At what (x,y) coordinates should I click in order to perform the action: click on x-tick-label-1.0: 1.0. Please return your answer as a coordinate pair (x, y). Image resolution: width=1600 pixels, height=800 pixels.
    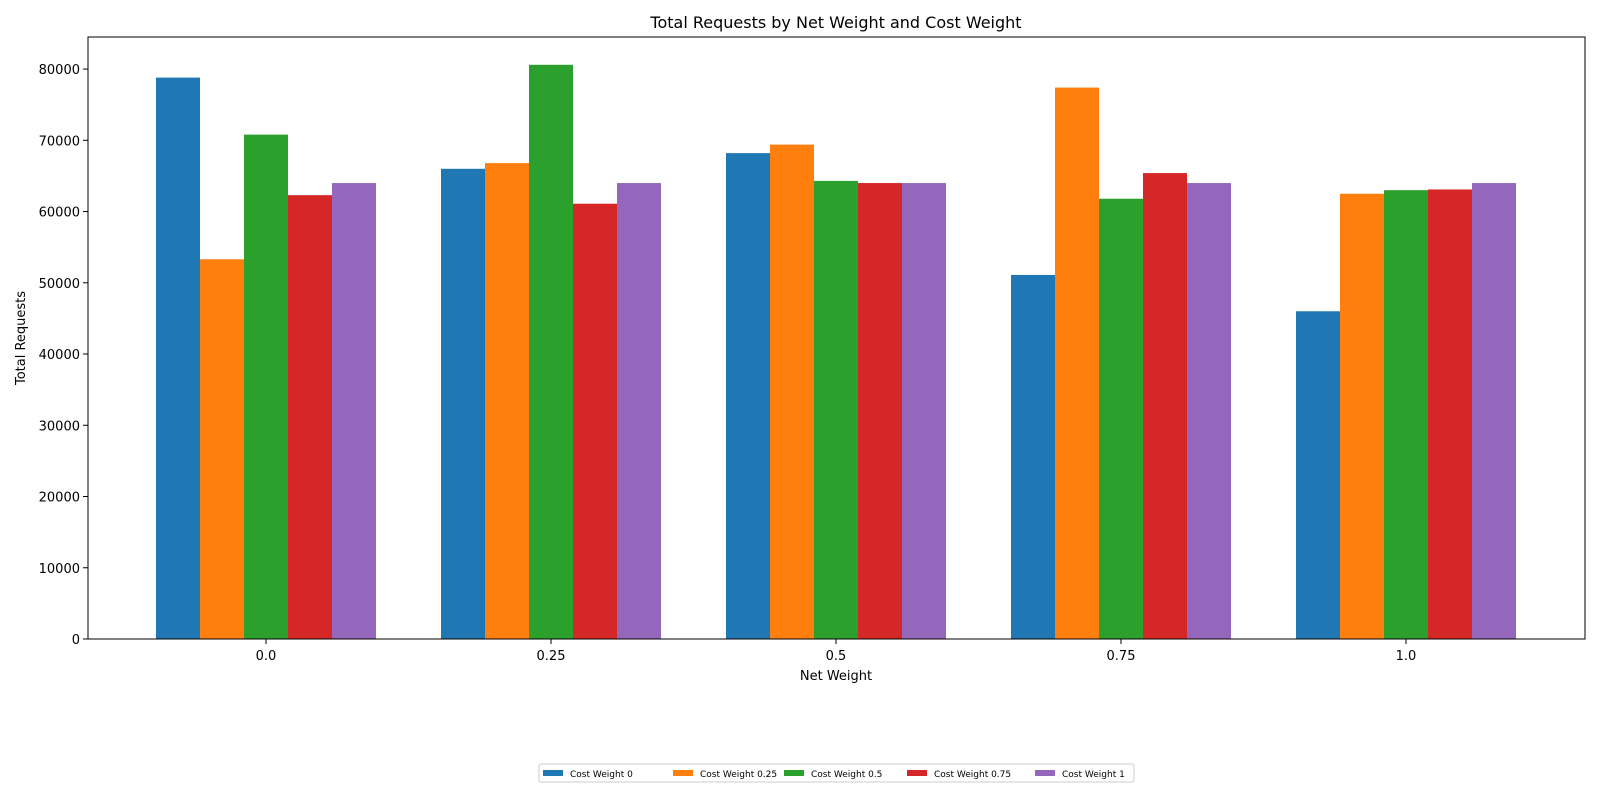
    Looking at the image, I should click on (1406, 656).